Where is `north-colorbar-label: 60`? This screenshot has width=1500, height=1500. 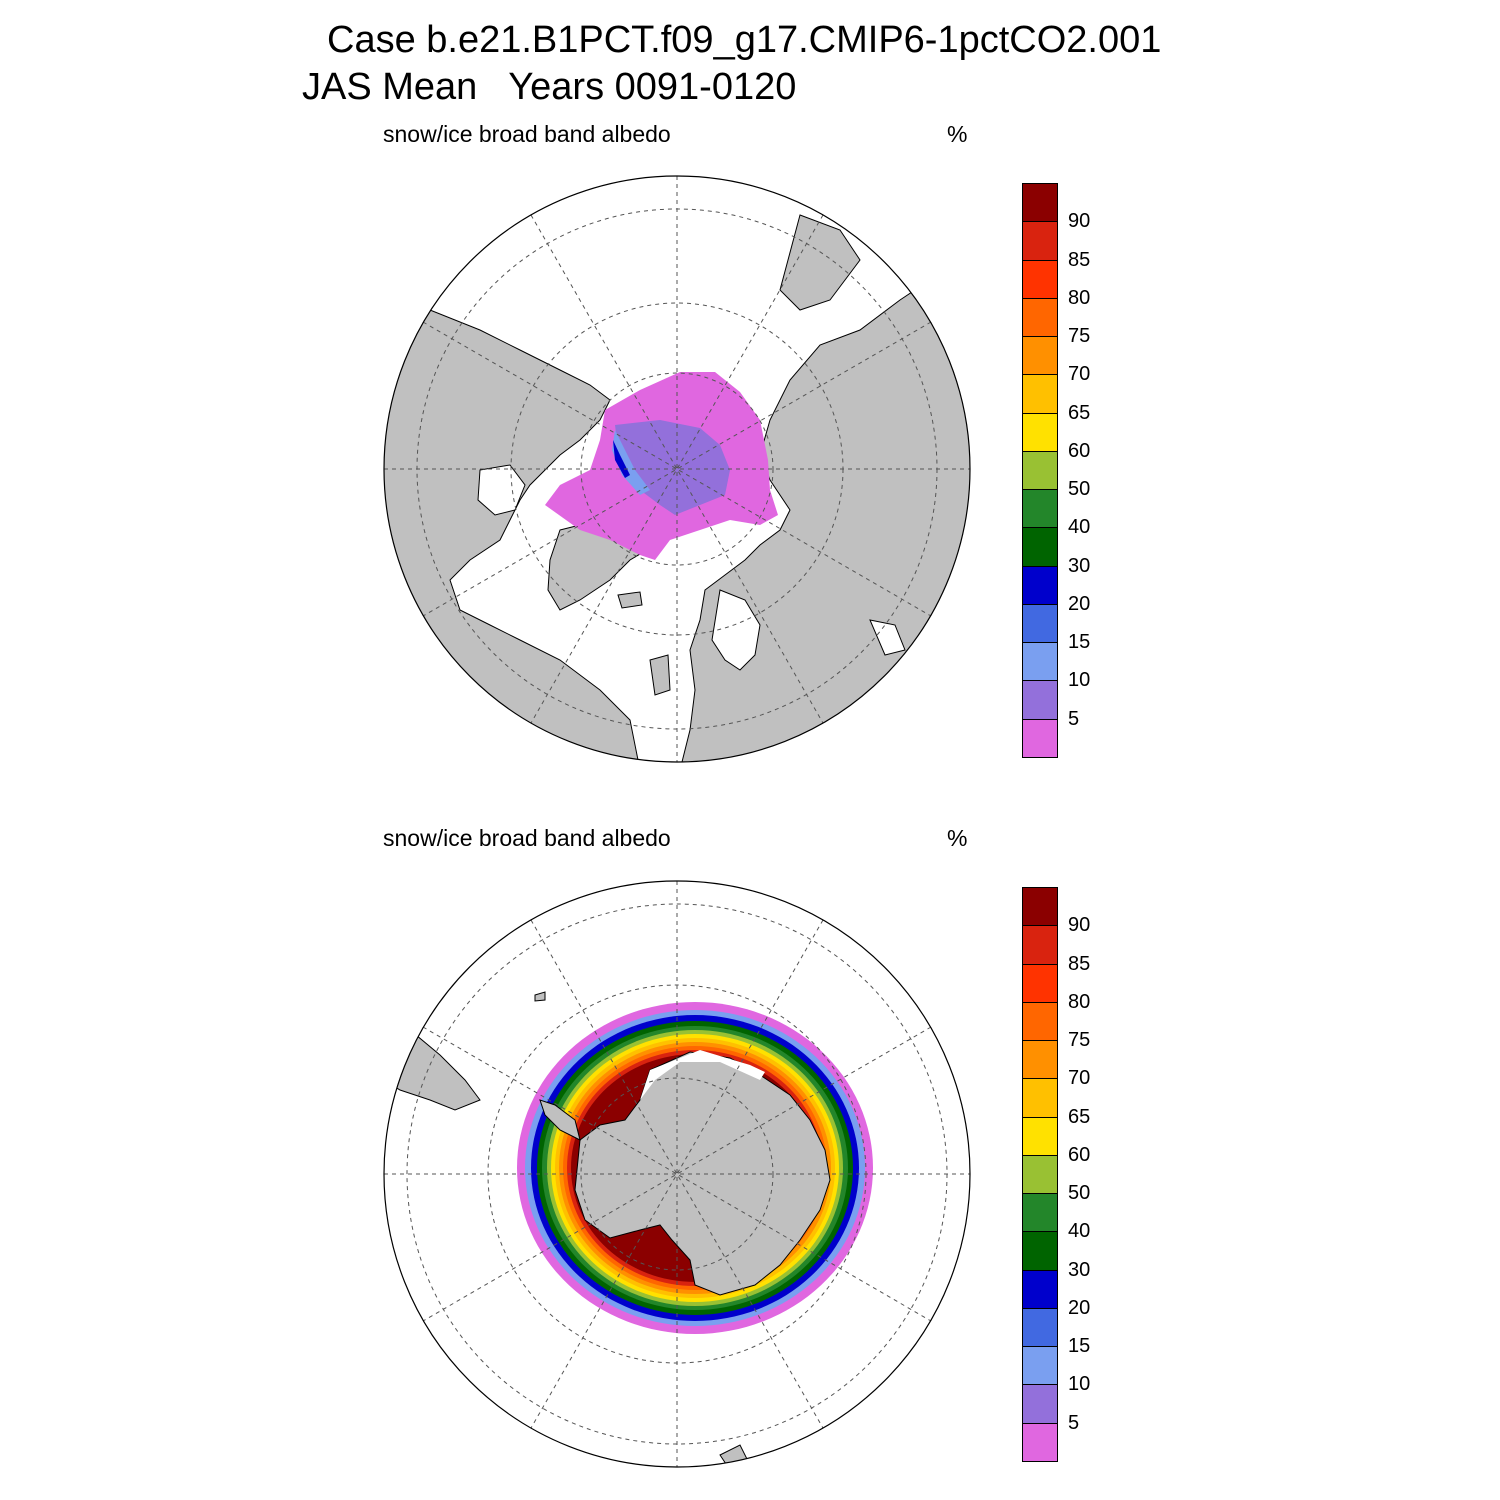
north-colorbar-label: 60 is located at coordinates (1079, 450).